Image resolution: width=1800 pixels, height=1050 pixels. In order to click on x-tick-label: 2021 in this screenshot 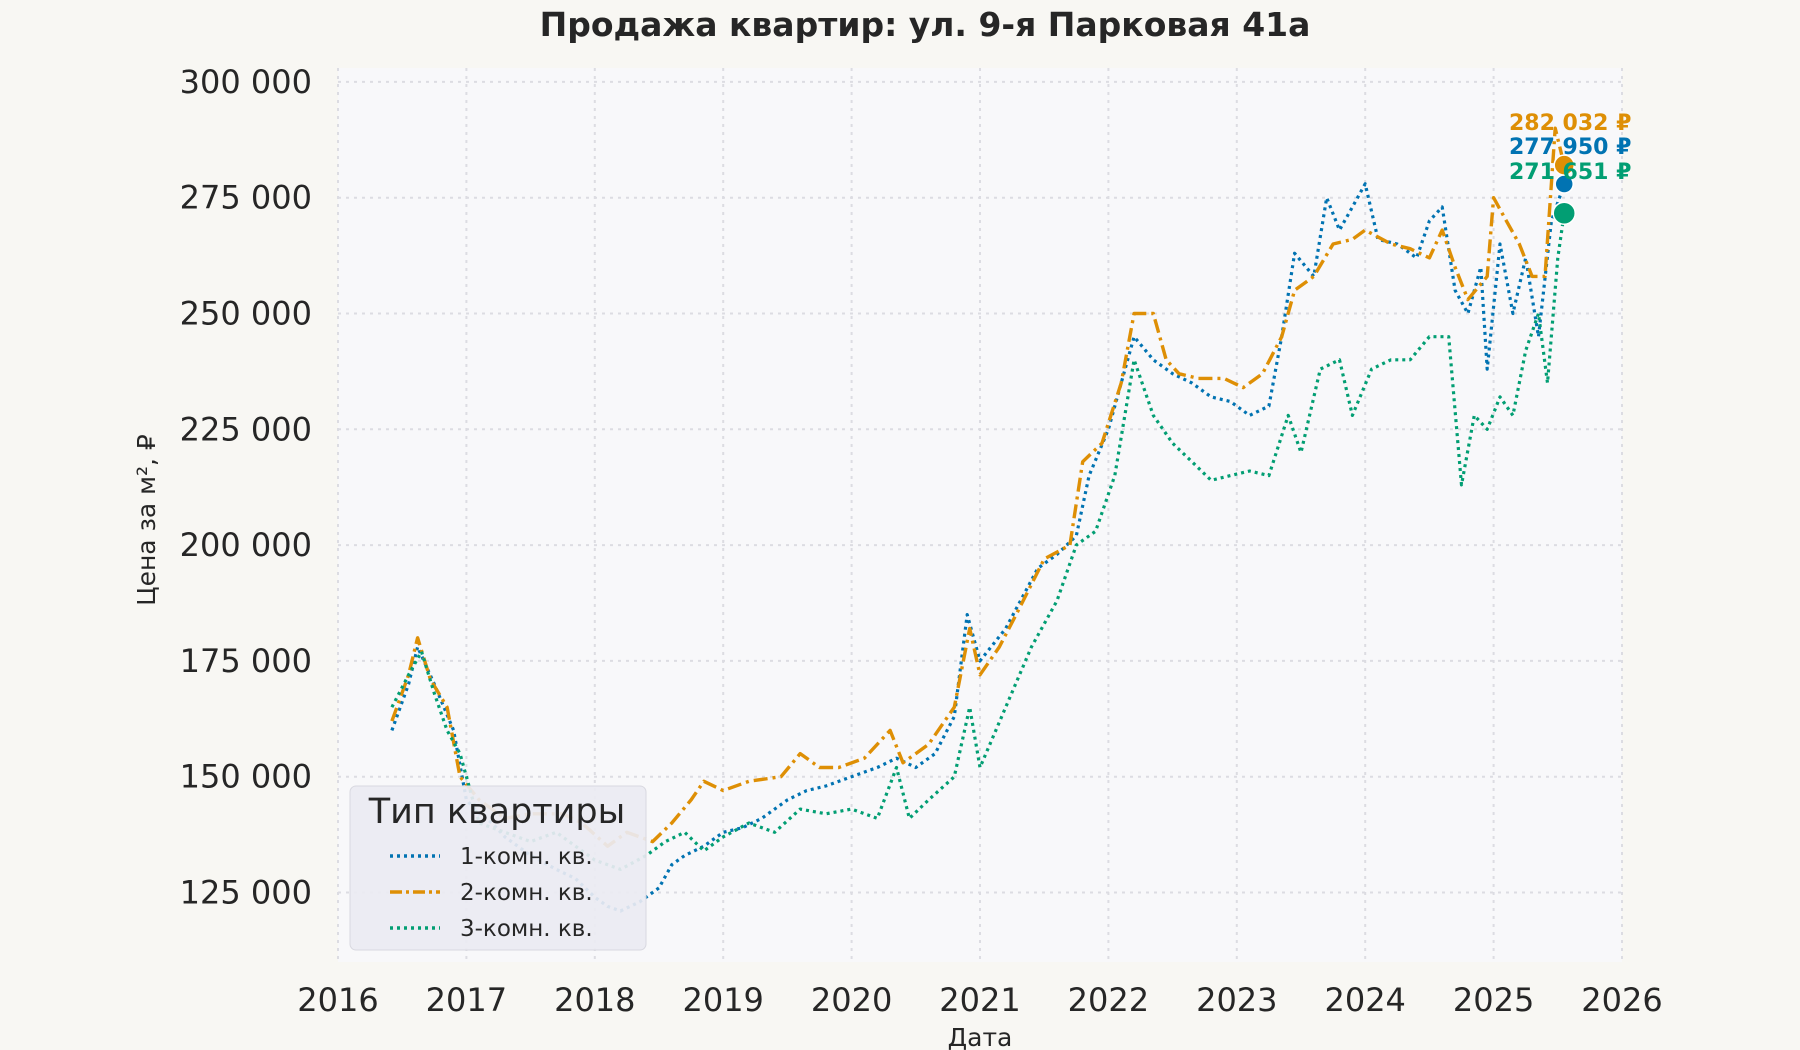, I will do `click(979, 1000)`.